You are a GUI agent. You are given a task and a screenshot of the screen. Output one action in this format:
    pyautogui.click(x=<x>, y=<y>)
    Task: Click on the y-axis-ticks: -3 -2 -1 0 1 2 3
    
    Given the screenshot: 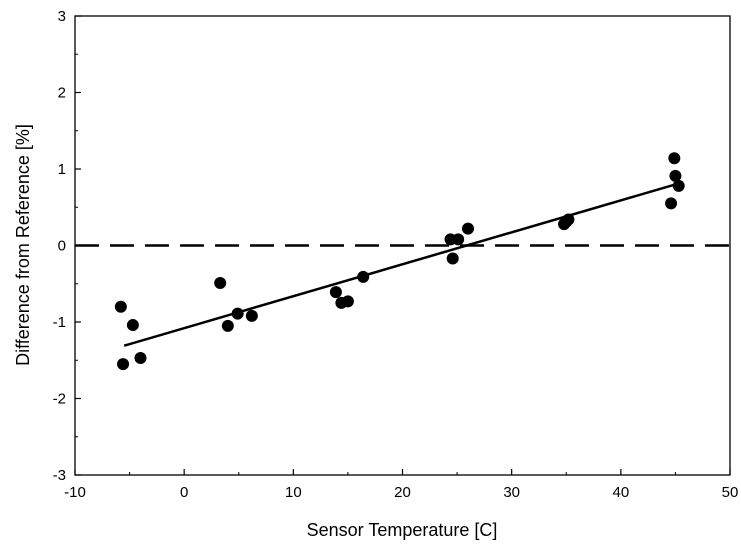 What is the action you would take?
    pyautogui.click(x=67, y=246)
    